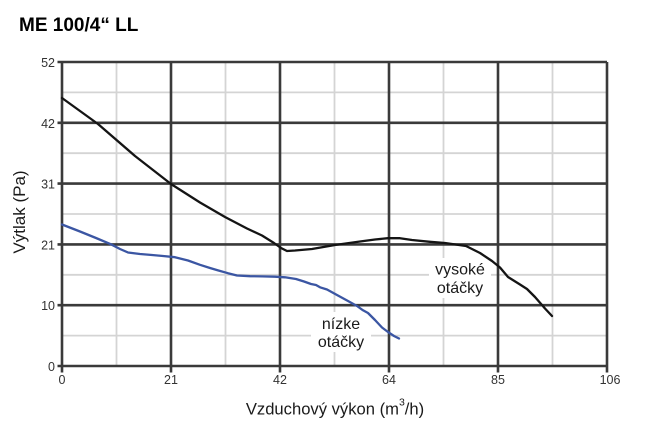 This screenshot has width=649, height=426. What do you see at coordinates (79, 25) in the screenshot?
I see `svg-text: ME 100/4“ LL` at bounding box center [79, 25].